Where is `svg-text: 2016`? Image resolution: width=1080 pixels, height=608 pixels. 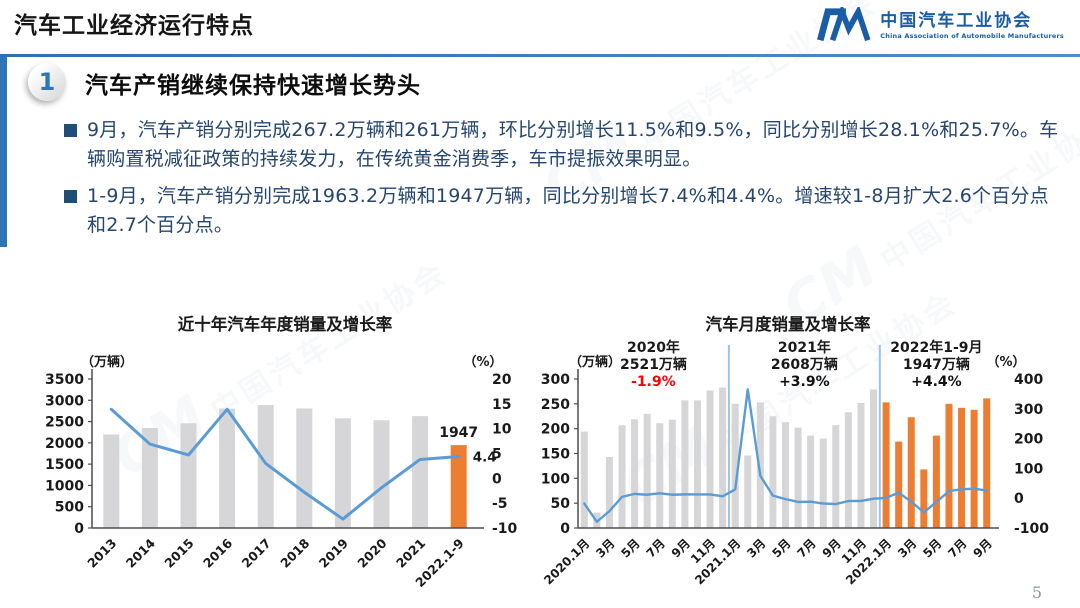 svg-text: 2016 is located at coordinates (217, 552).